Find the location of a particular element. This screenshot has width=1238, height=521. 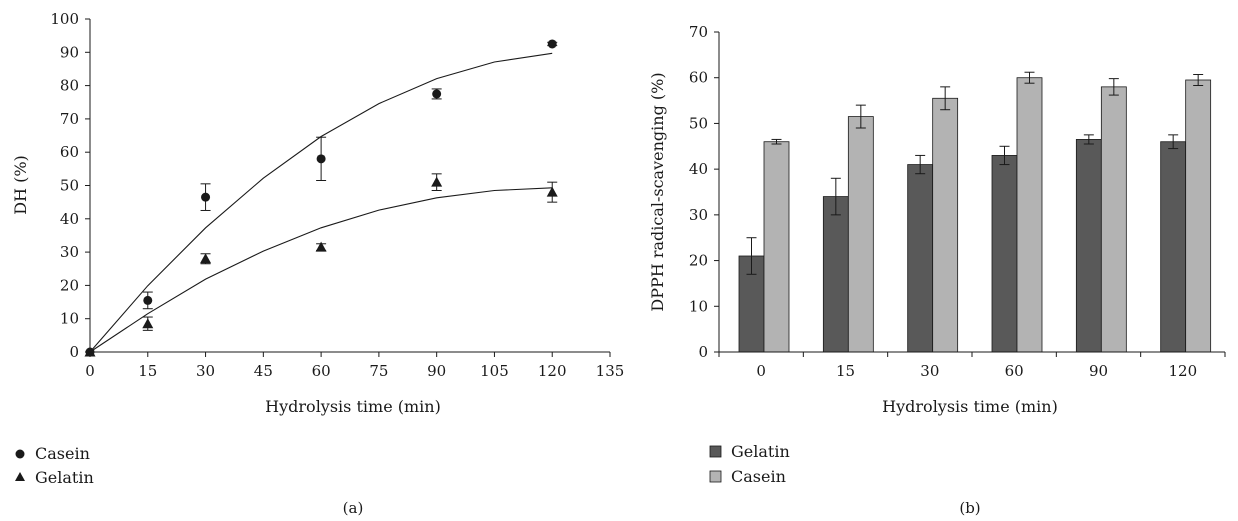

legend-label-casein: Casein is located at coordinates (62, 453).